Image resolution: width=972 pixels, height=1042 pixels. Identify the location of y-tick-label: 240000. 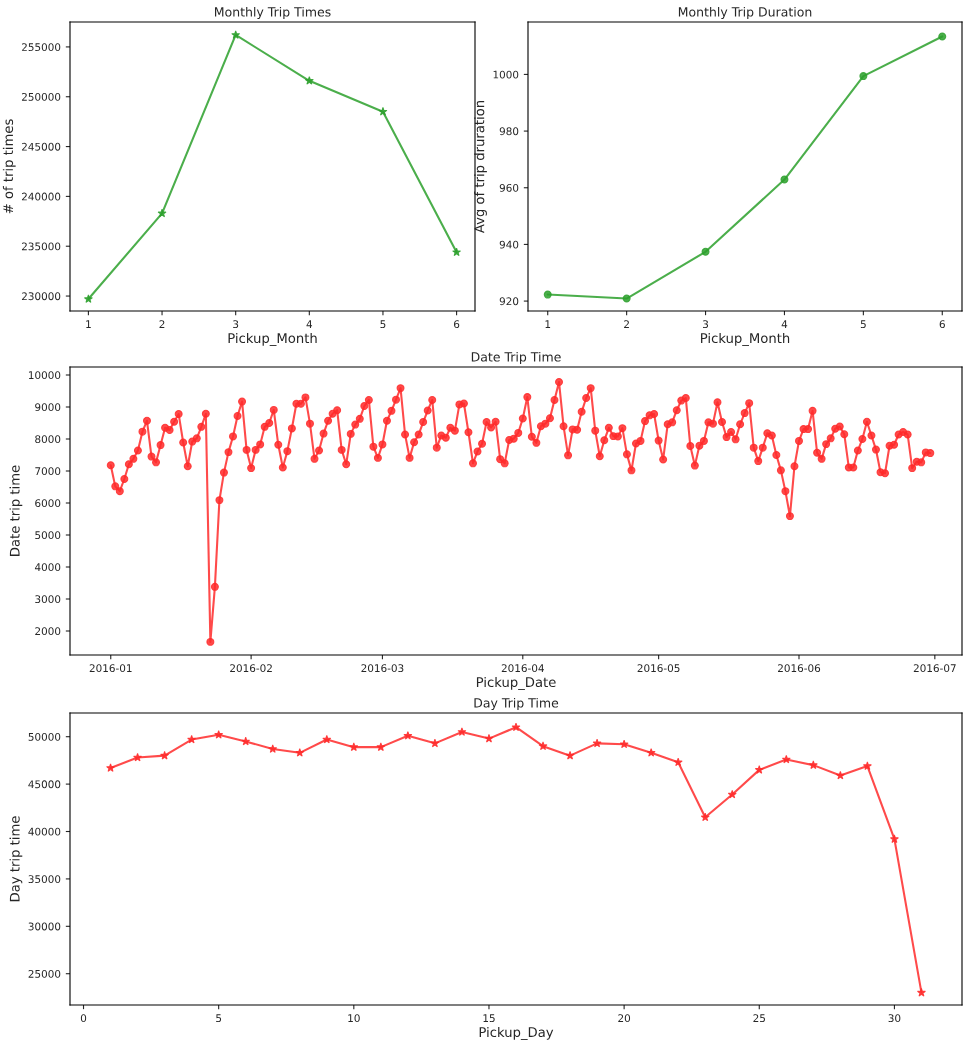
(41, 196).